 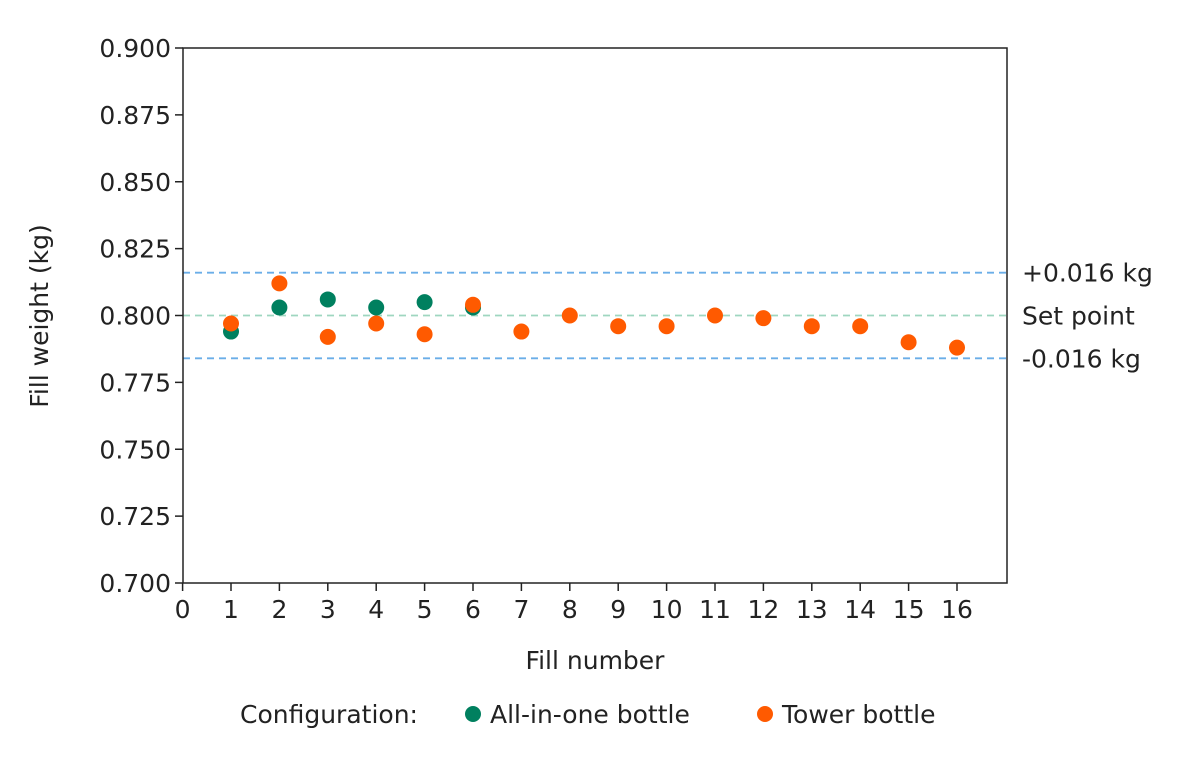 I want to click on y-tick-label: 0.850, so click(x=135, y=182).